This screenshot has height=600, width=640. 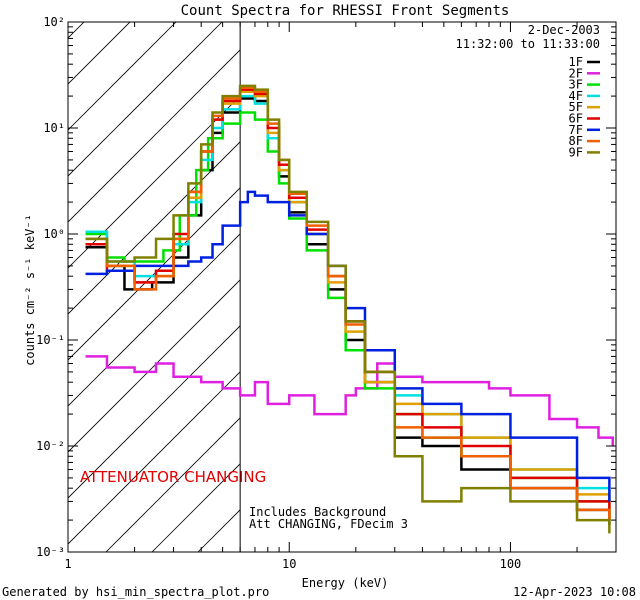 What do you see at coordinates (576, 141) in the screenshot?
I see `legend-label-8f: 8F` at bounding box center [576, 141].